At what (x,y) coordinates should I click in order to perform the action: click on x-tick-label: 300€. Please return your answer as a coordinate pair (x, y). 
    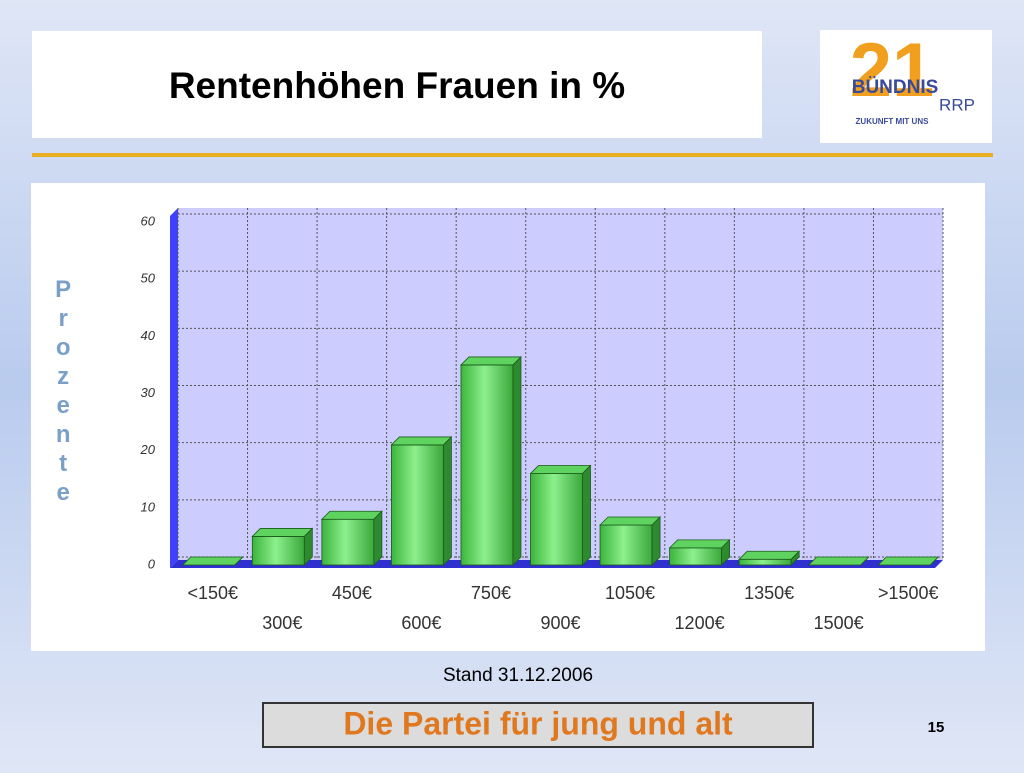
    Looking at the image, I should click on (282, 623).